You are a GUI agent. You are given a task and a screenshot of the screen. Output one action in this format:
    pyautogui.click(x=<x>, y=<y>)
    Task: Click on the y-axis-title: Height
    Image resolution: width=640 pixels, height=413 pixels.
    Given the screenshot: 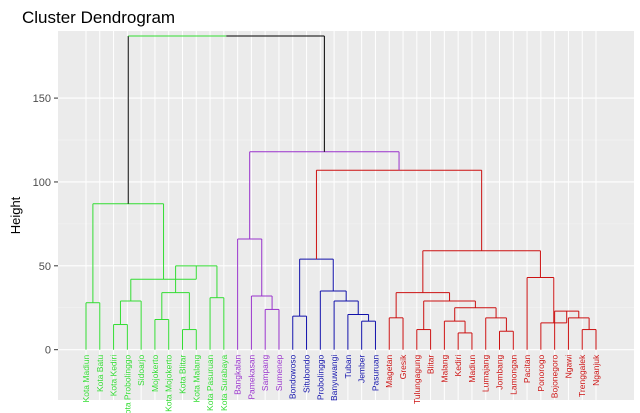 What is the action you would take?
    pyautogui.click(x=15, y=215)
    